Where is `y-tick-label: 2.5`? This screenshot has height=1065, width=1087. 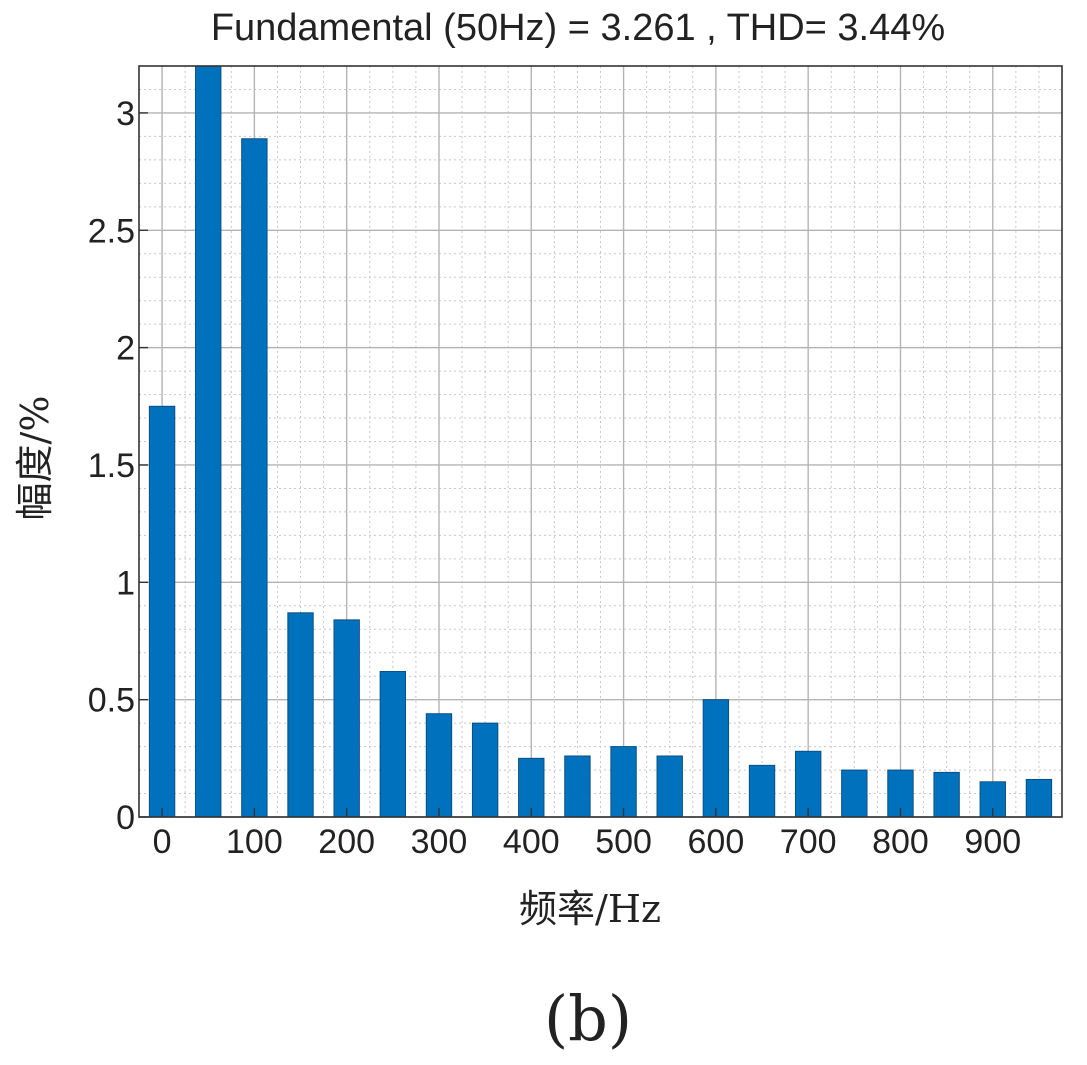 y-tick-label: 2.5 is located at coordinates (111, 231).